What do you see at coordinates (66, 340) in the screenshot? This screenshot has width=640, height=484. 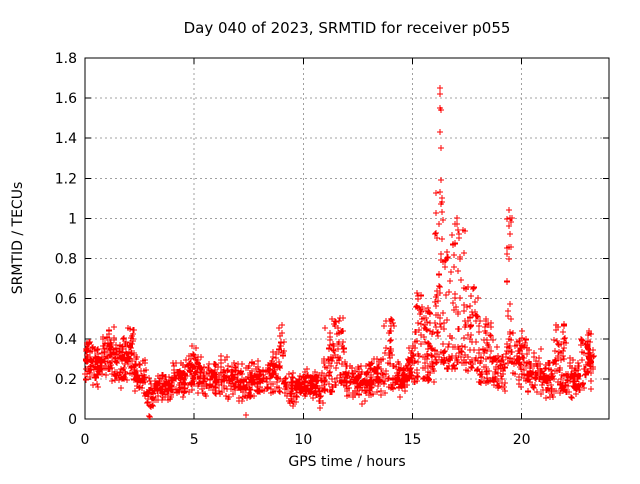 I see `y-tick-label: 0.4` at bounding box center [66, 340].